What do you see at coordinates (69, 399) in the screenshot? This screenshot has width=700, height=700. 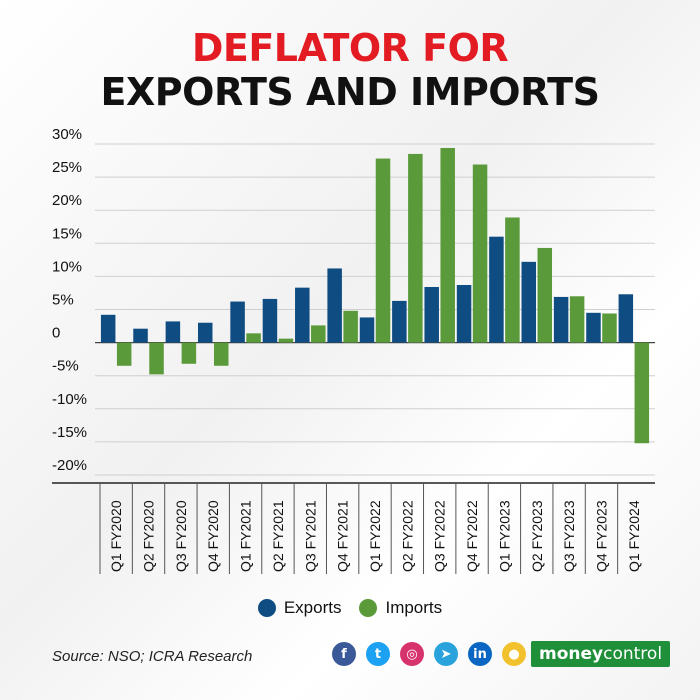 I see `y-tick-label: -10%` at bounding box center [69, 399].